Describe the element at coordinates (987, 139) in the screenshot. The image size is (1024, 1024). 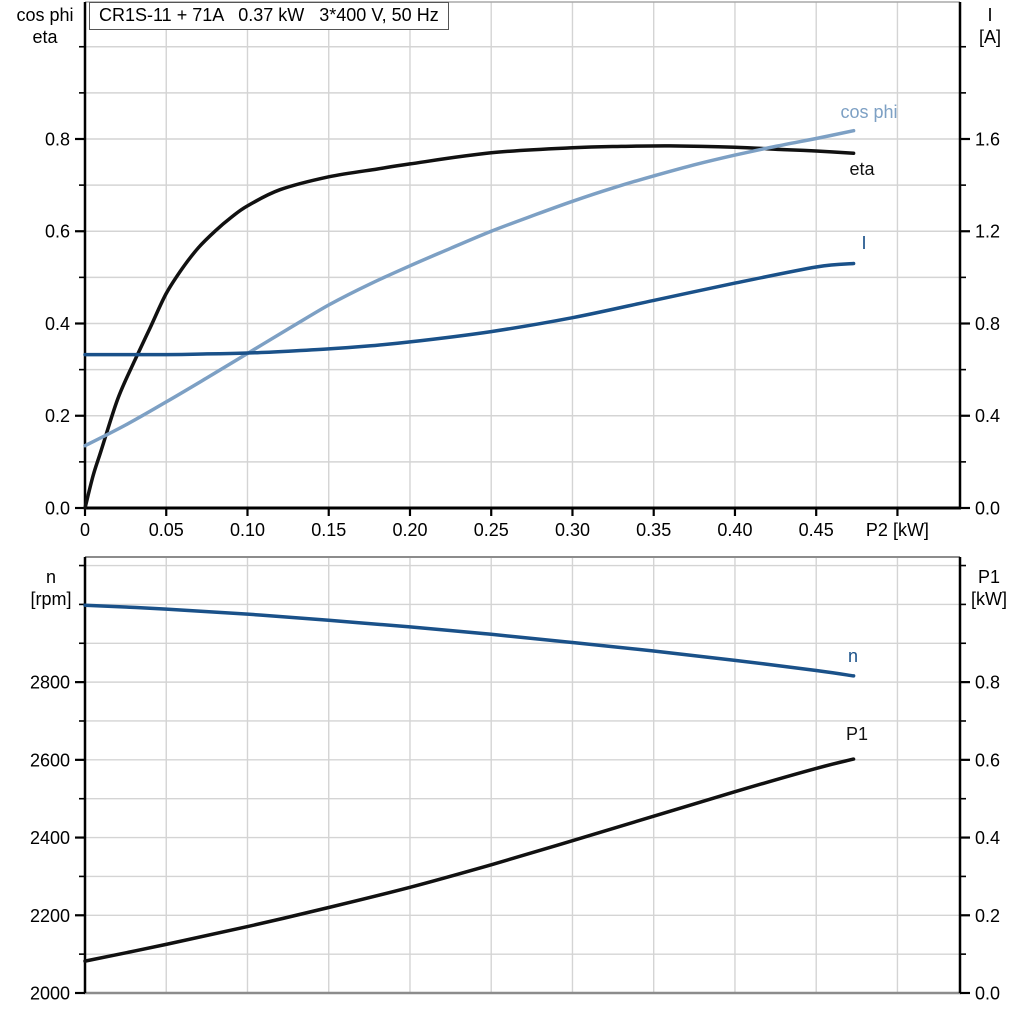
I see `right-axis-tick-label: 1.6` at that location.